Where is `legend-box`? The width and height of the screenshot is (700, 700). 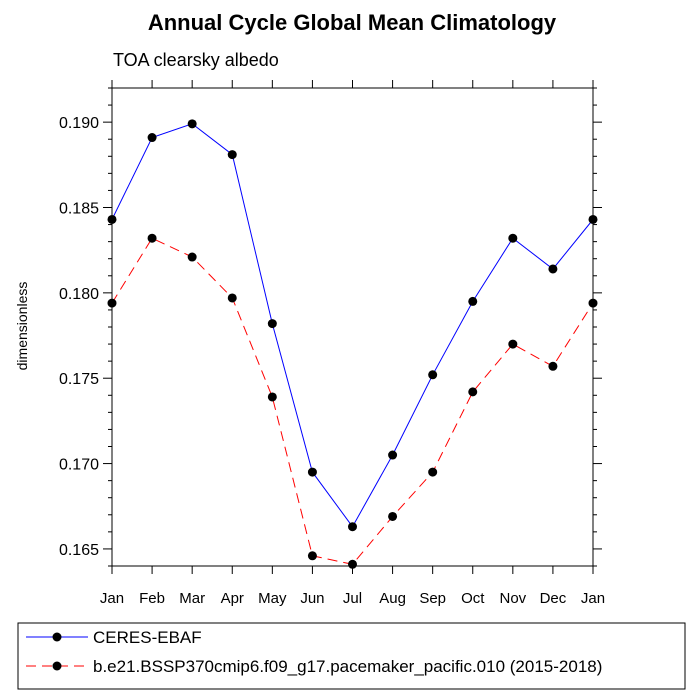
legend-box is located at coordinates (351, 656).